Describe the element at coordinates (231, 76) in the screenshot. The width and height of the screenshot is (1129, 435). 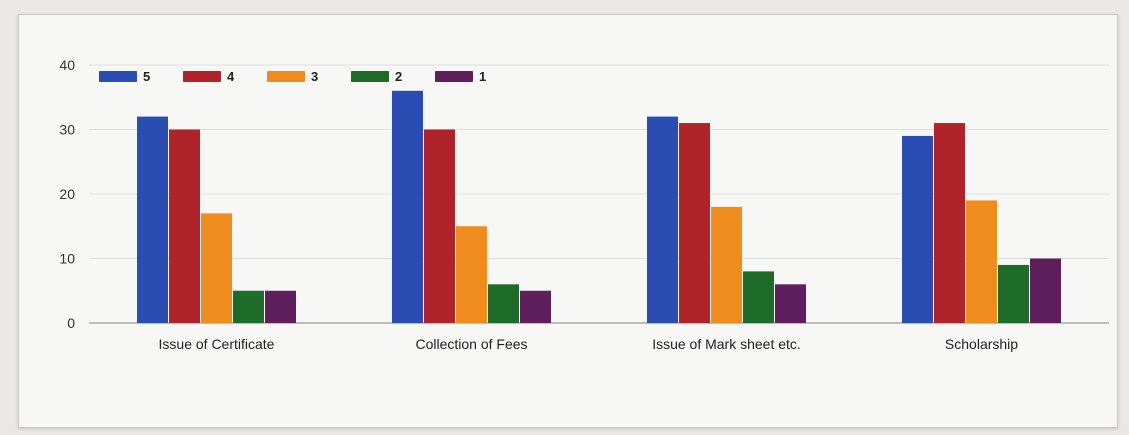
I see `legend-label: 4` at that location.